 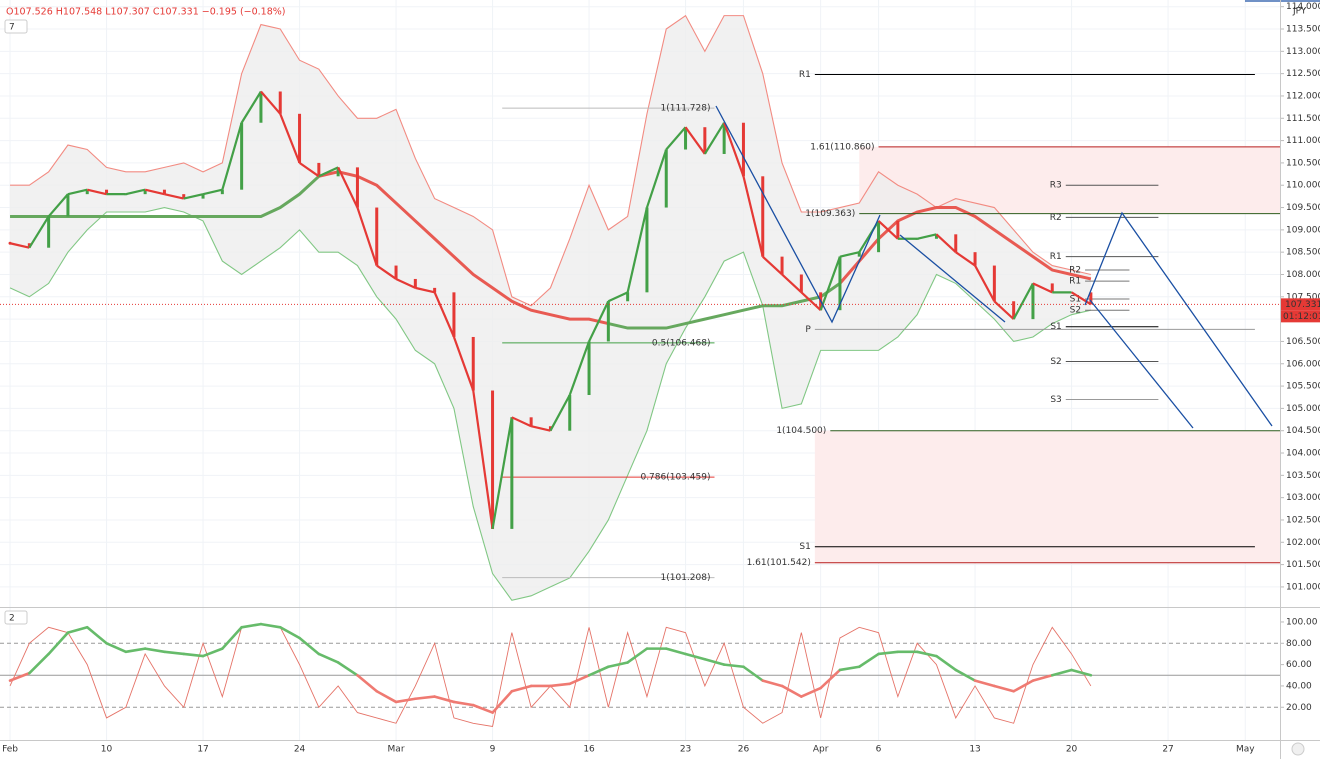 What do you see at coordinates (1303, 186) in the screenshot?
I see `y-tick-label: 110.000` at bounding box center [1303, 186].